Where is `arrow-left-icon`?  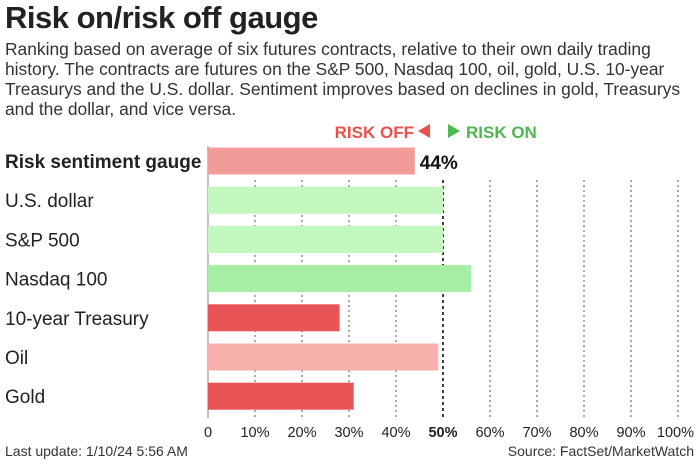
arrow-left-icon is located at coordinates (424, 131).